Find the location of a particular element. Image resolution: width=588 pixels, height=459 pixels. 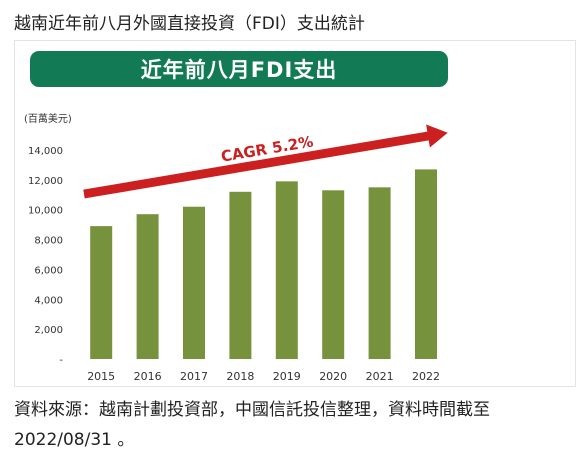

source-note: 資料來源：越南計劃投資部，中國信託投信整理，資料時間截至2022/08/31 。 is located at coordinates (252, 425).